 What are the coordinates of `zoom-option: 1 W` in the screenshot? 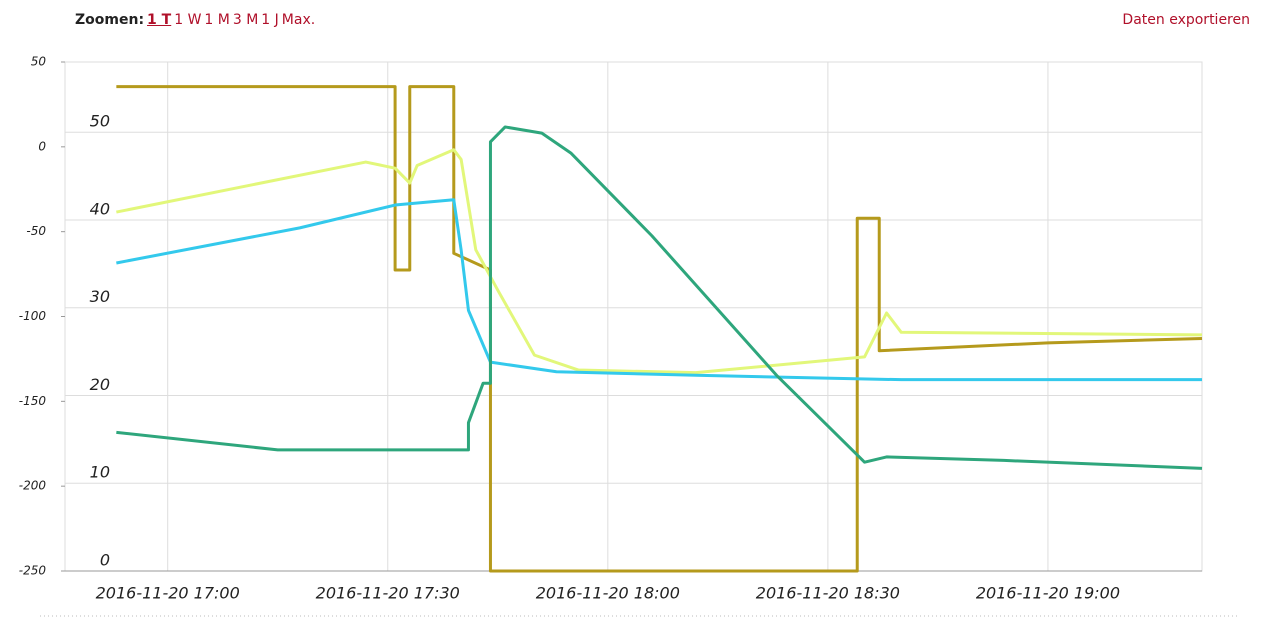 It's located at (188, 20).